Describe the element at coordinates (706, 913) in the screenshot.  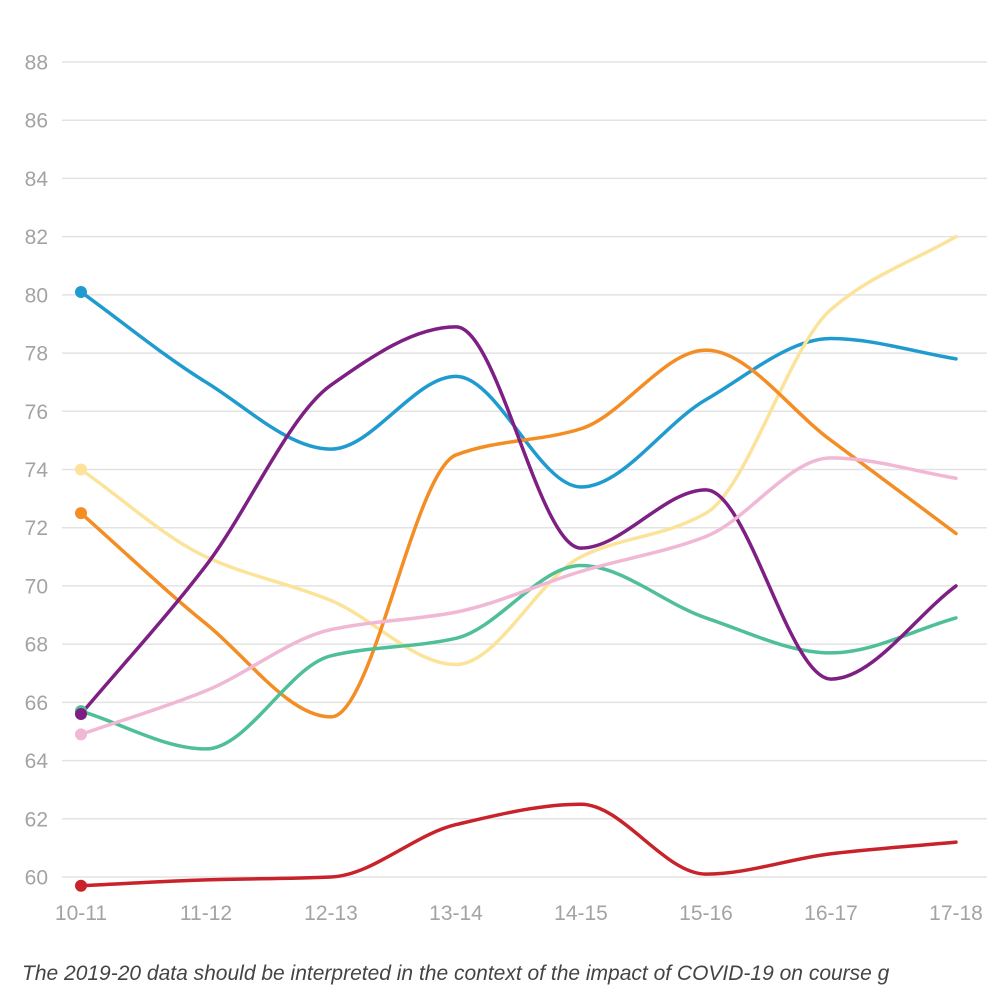
I see `x-tick-label: 15-16` at that location.